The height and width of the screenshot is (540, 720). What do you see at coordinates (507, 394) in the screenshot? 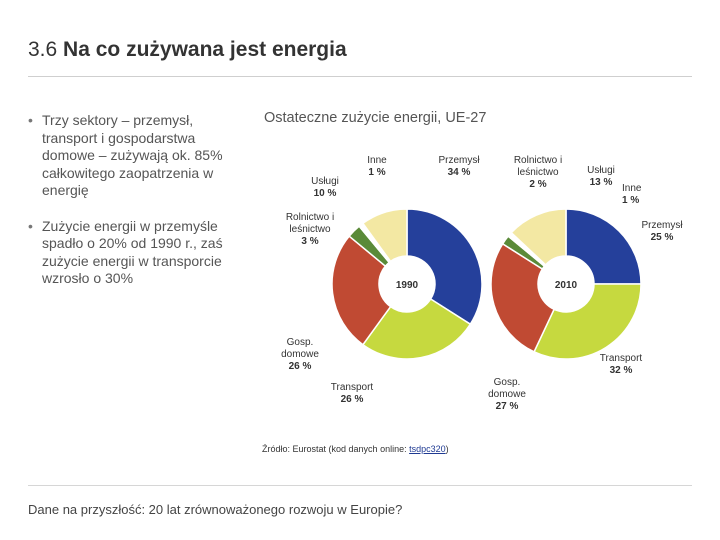
I see `donut-2010-label-gosp-domowe: Gosp. domowe 27 %` at bounding box center [507, 394].